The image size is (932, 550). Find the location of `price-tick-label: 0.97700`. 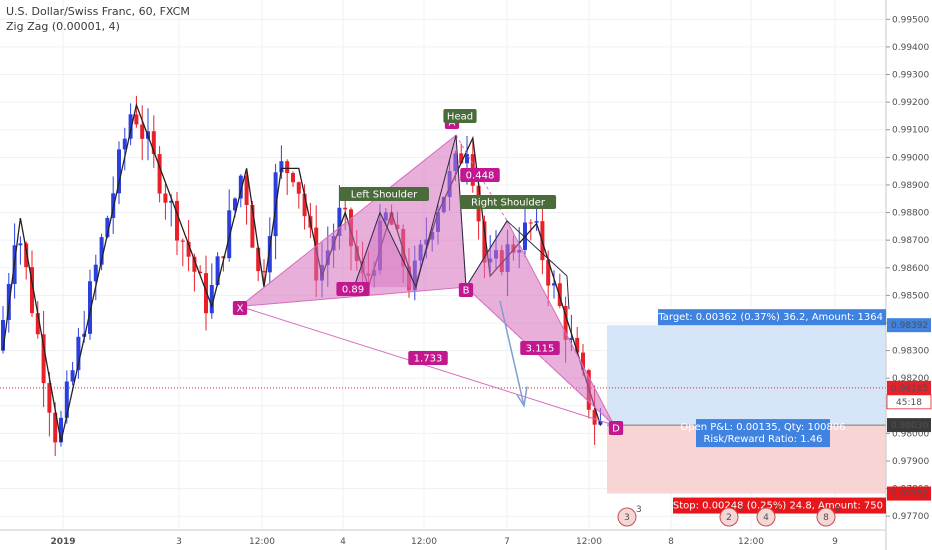

price-tick-label: 0.97700 is located at coordinates (910, 517).